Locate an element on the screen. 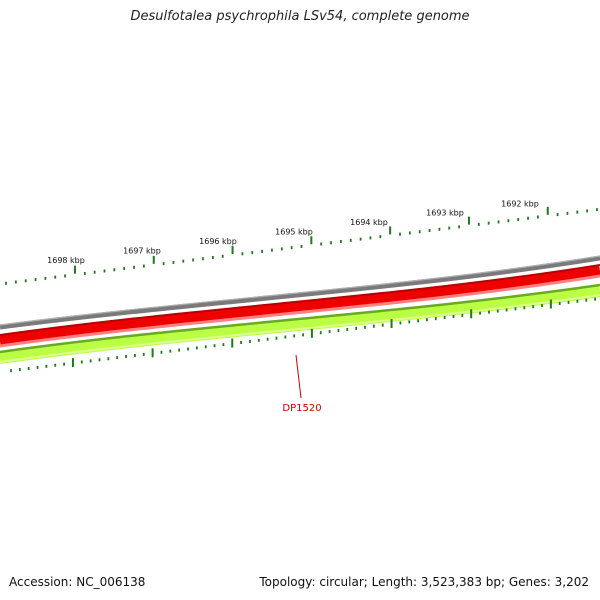 This screenshot has width=600, height=600. forward-gene-track-inner is located at coordinates (300, 311).